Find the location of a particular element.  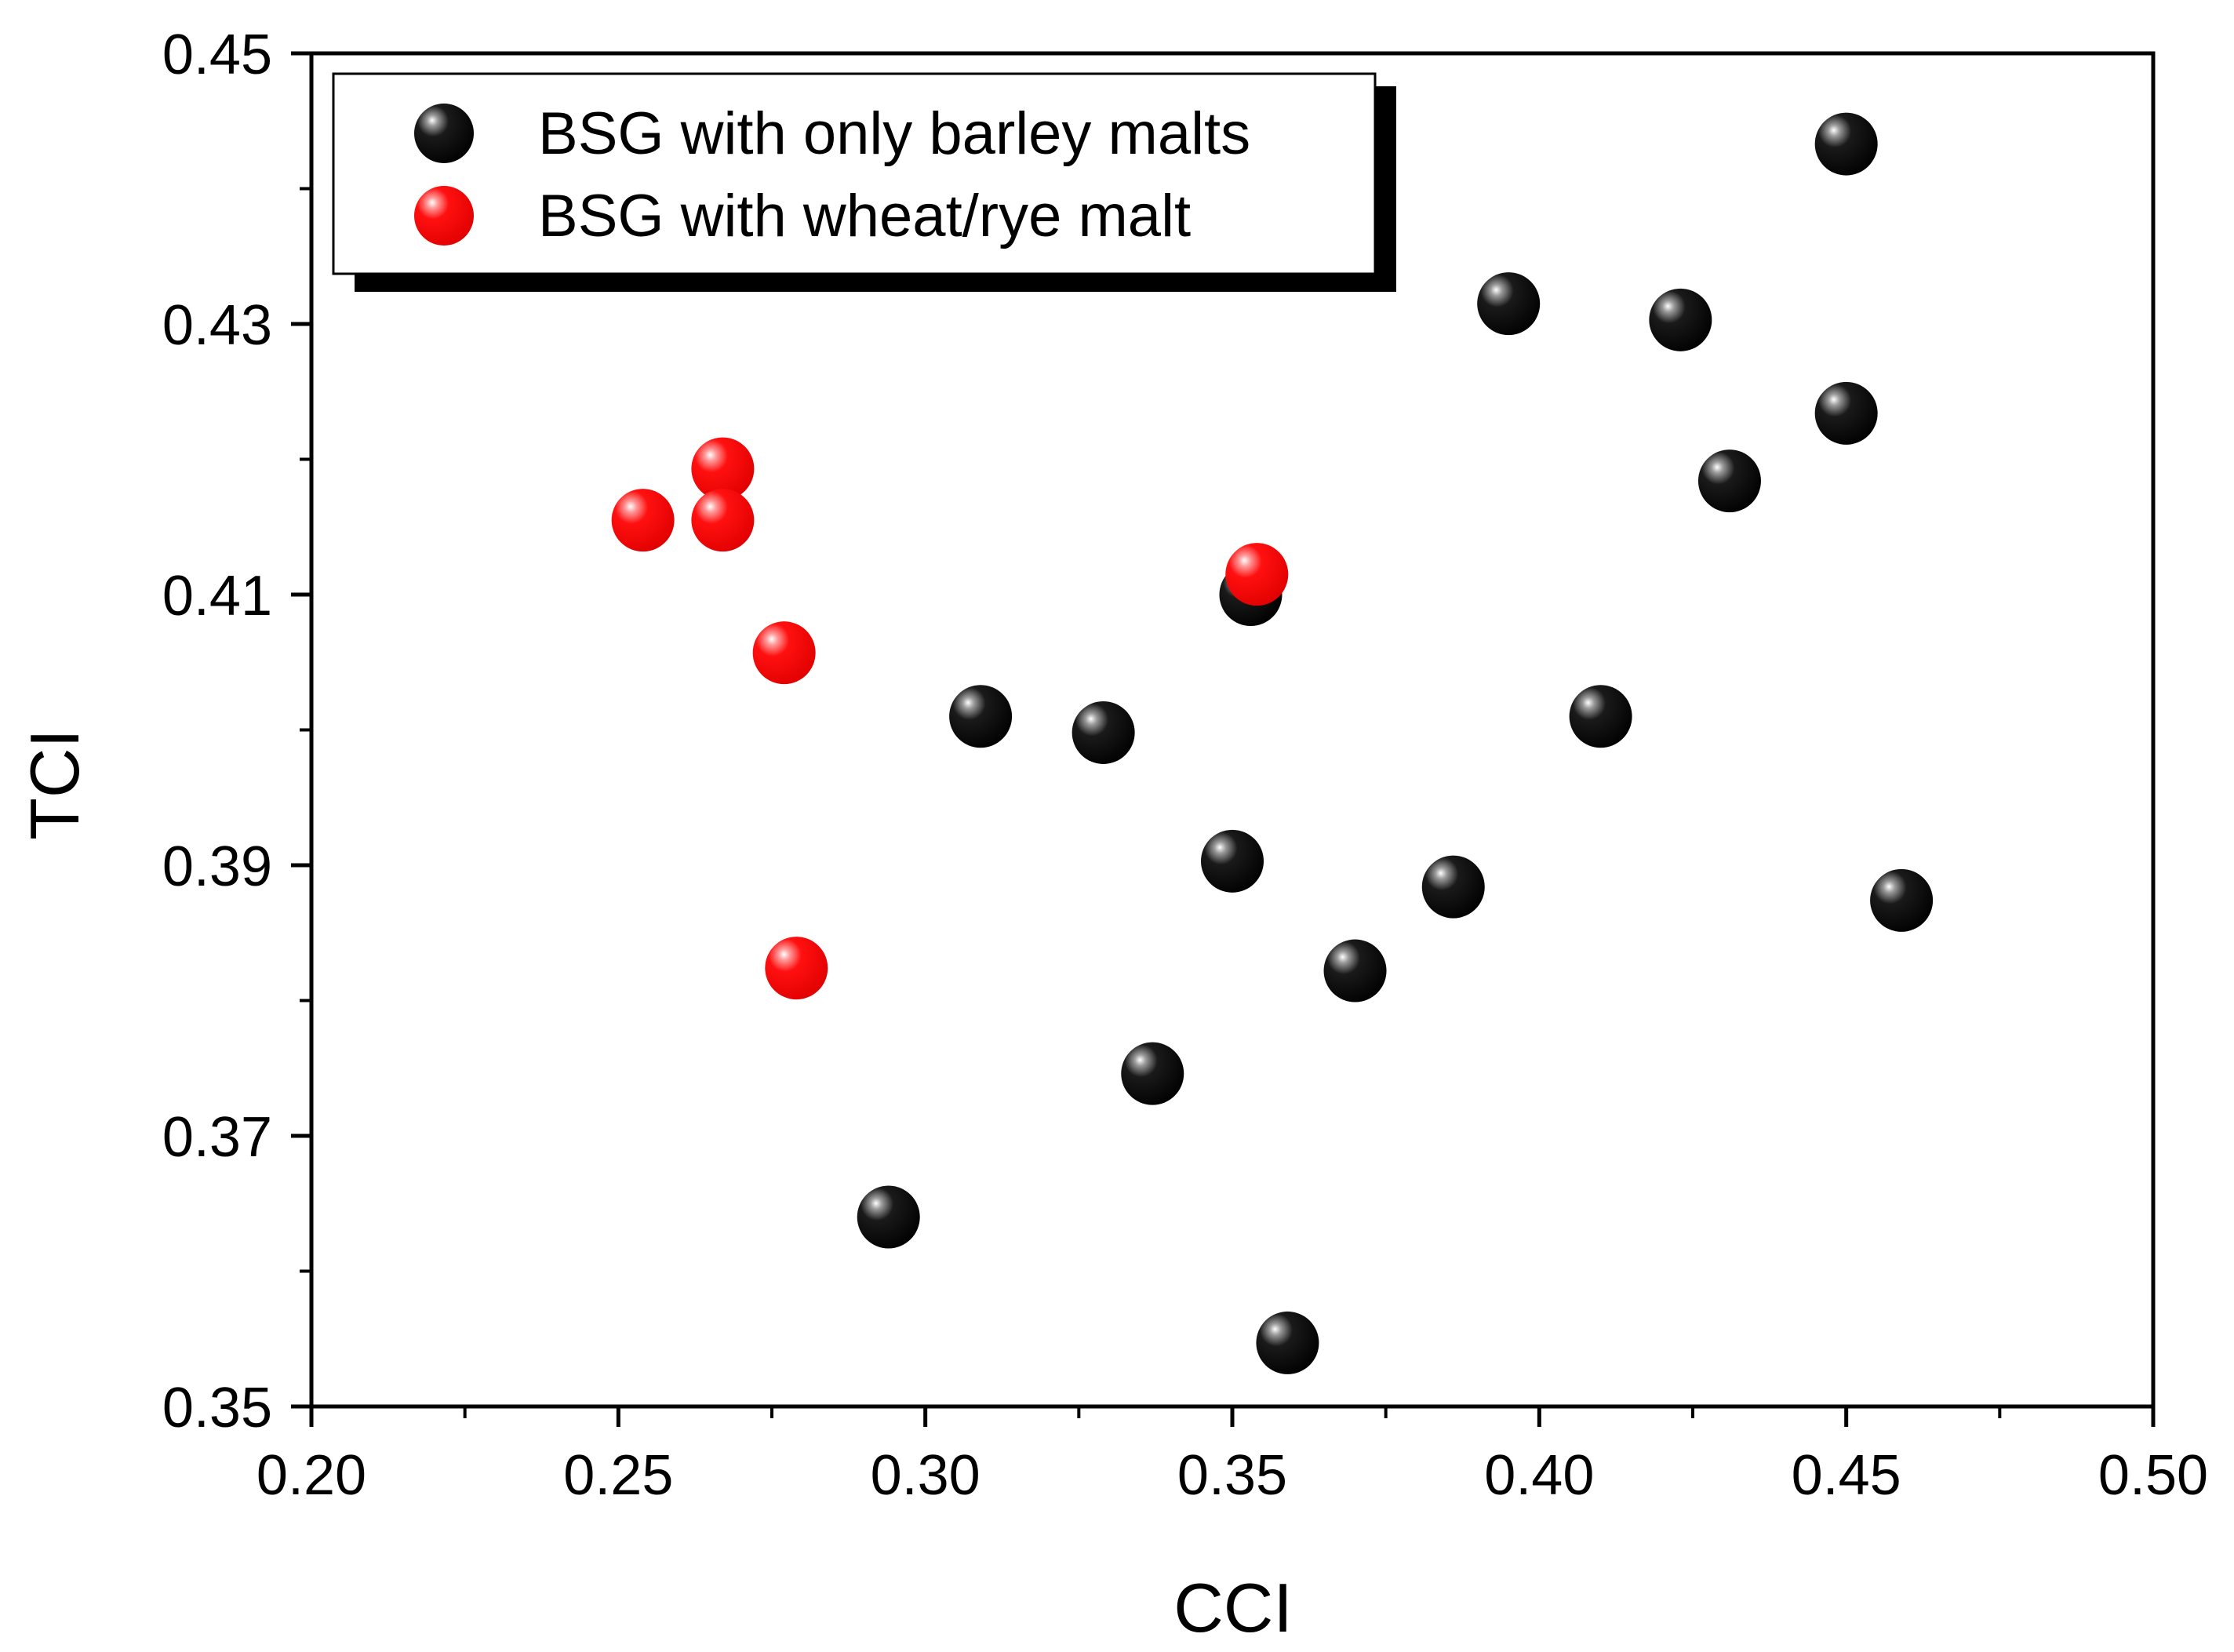

legend-marker-wheat-rye is located at coordinates (444, 216).